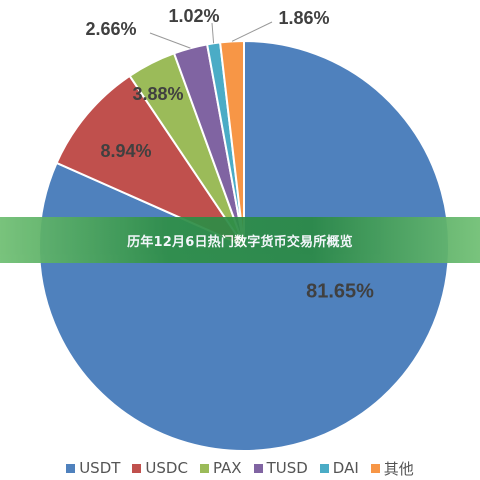 This screenshot has width=480, height=480. Describe the element at coordinates (193, 16) in the screenshot. I see `data-label: 1.02%` at that location.